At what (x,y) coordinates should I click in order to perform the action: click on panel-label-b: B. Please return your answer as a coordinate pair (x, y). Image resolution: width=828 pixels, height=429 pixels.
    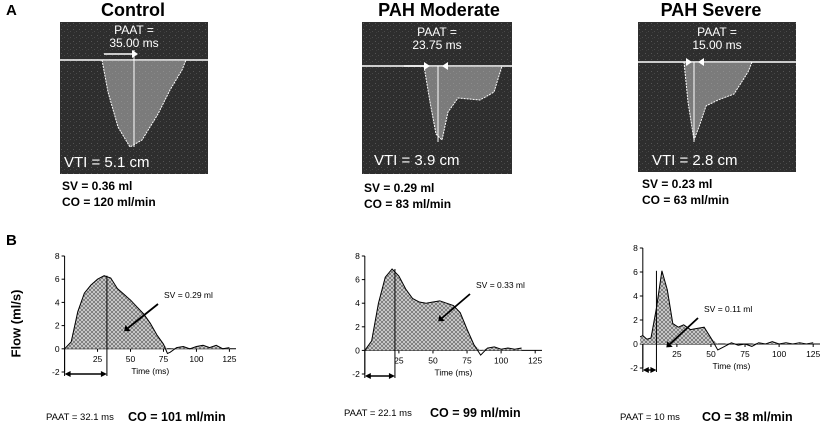
    Looking at the image, I should click on (11, 240).